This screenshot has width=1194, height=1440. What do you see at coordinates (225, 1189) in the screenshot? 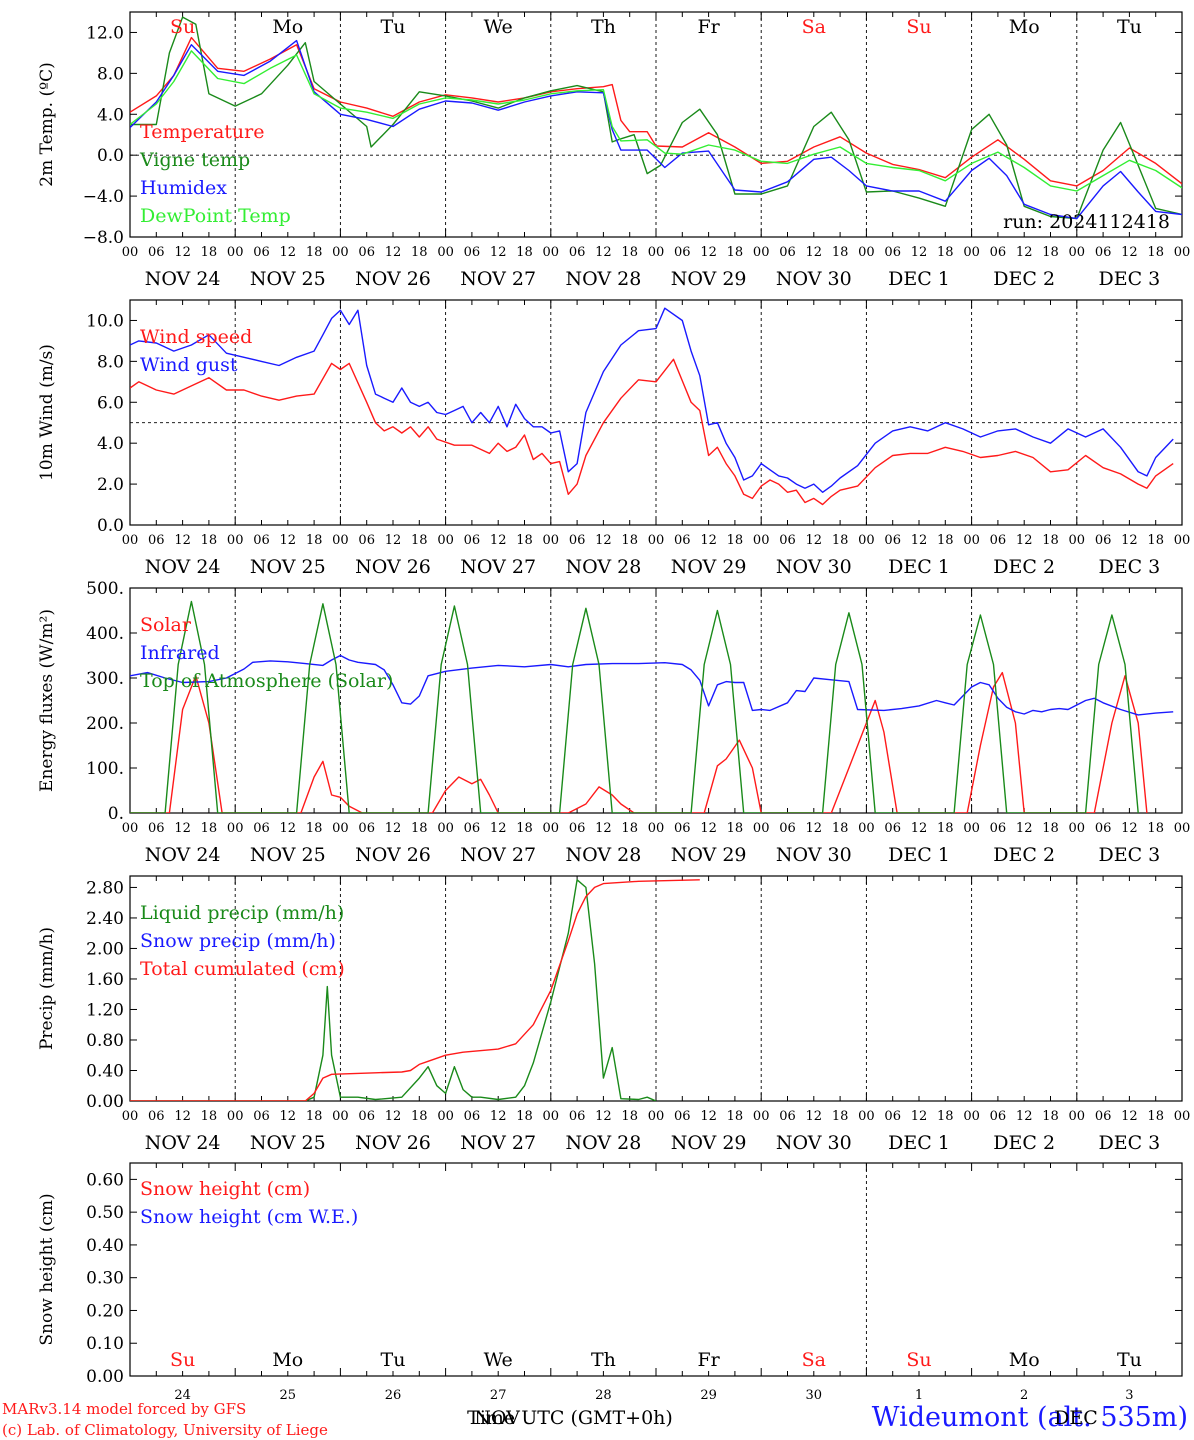
I see `legend-entry: Snow height (cm)` at bounding box center [225, 1189].